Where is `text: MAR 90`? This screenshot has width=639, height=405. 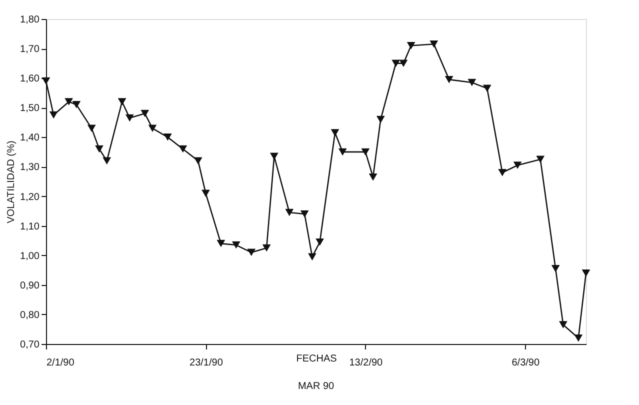
text: MAR 90 is located at coordinates (316, 386).